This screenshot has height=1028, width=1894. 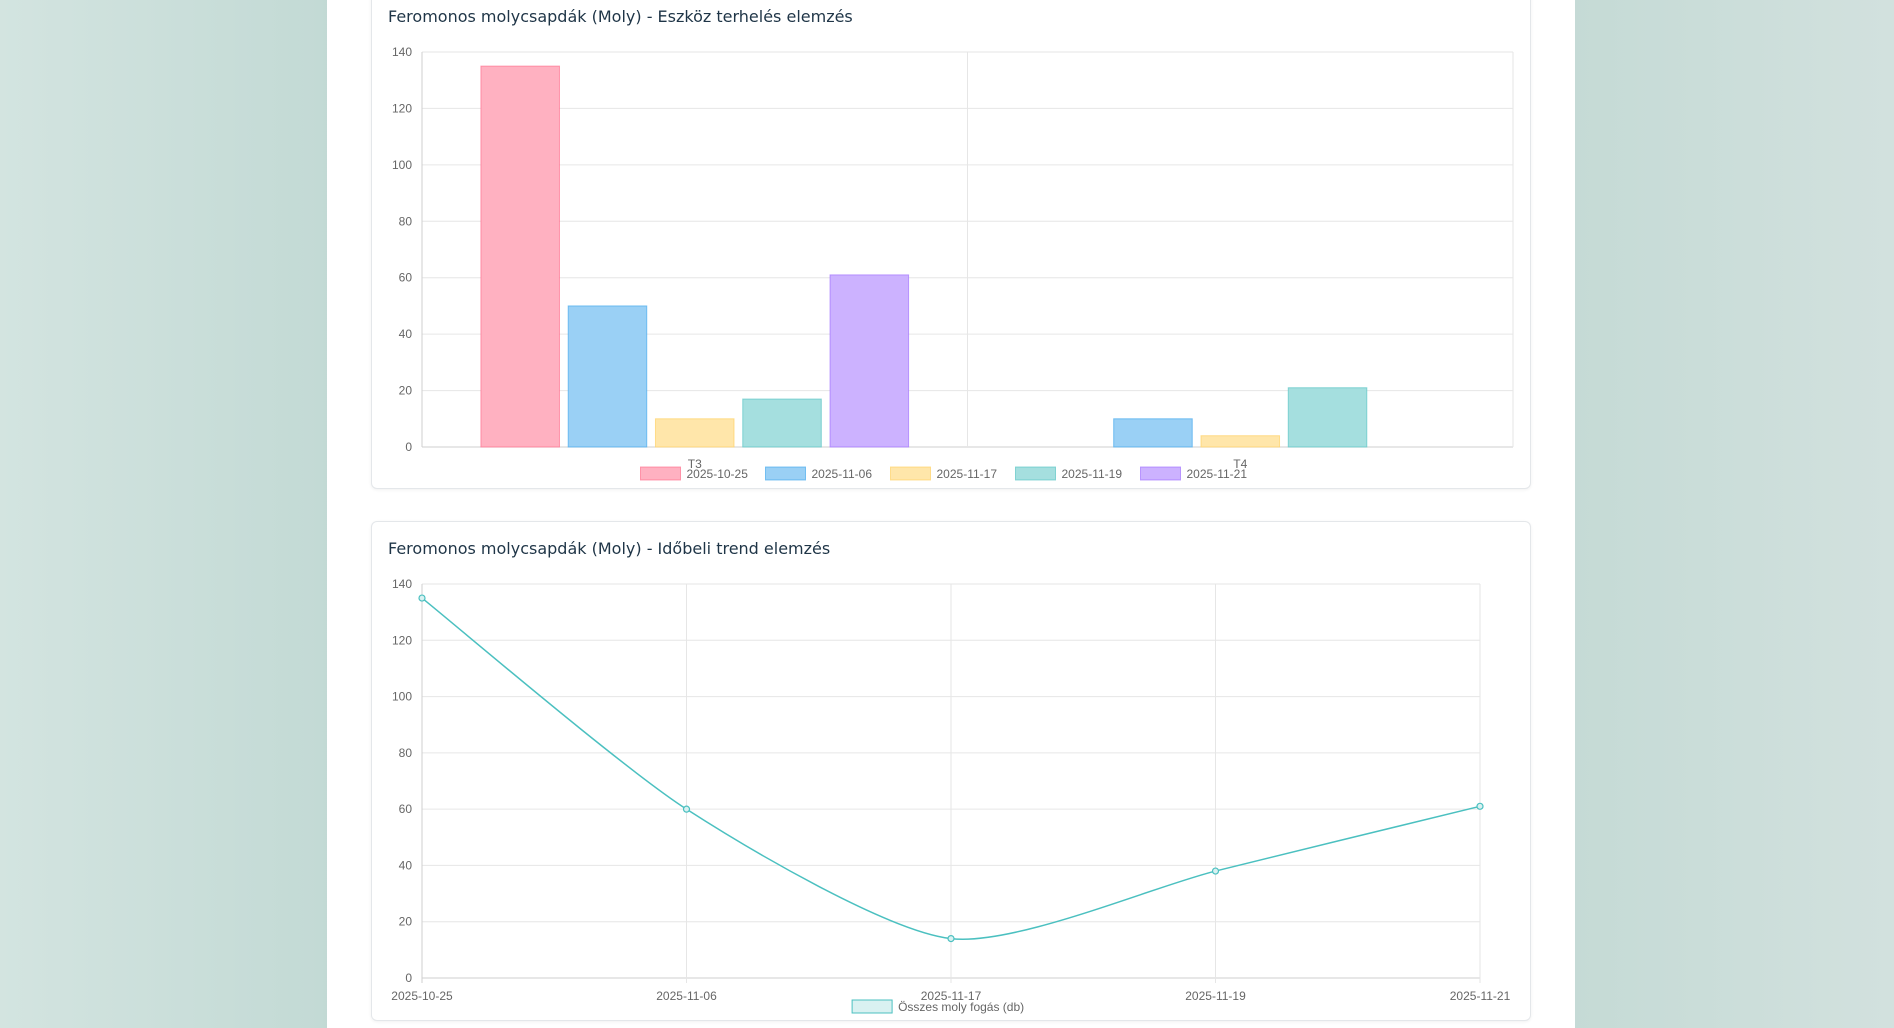 What do you see at coordinates (718, 474) in the screenshot?
I see `legend-label: 2025-10-25` at bounding box center [718, 474].